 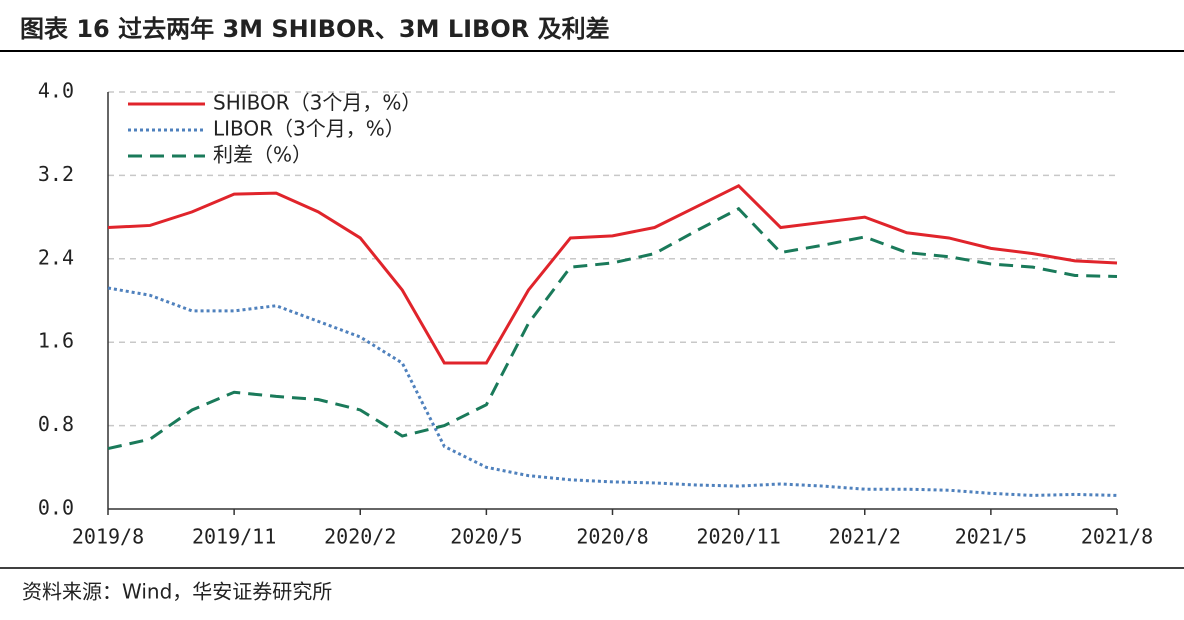 What do you see at coordinates (108, 537) in the screenshot?
I see `x-tick-label: 2019/8` at bounding box center [108, 537].